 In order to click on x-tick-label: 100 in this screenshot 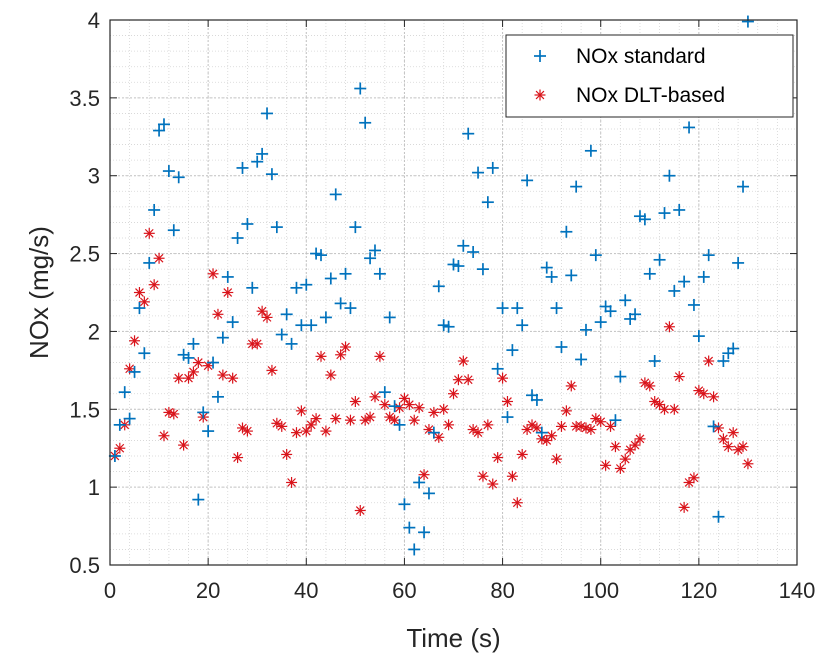, I will do `click(600, 590)`.